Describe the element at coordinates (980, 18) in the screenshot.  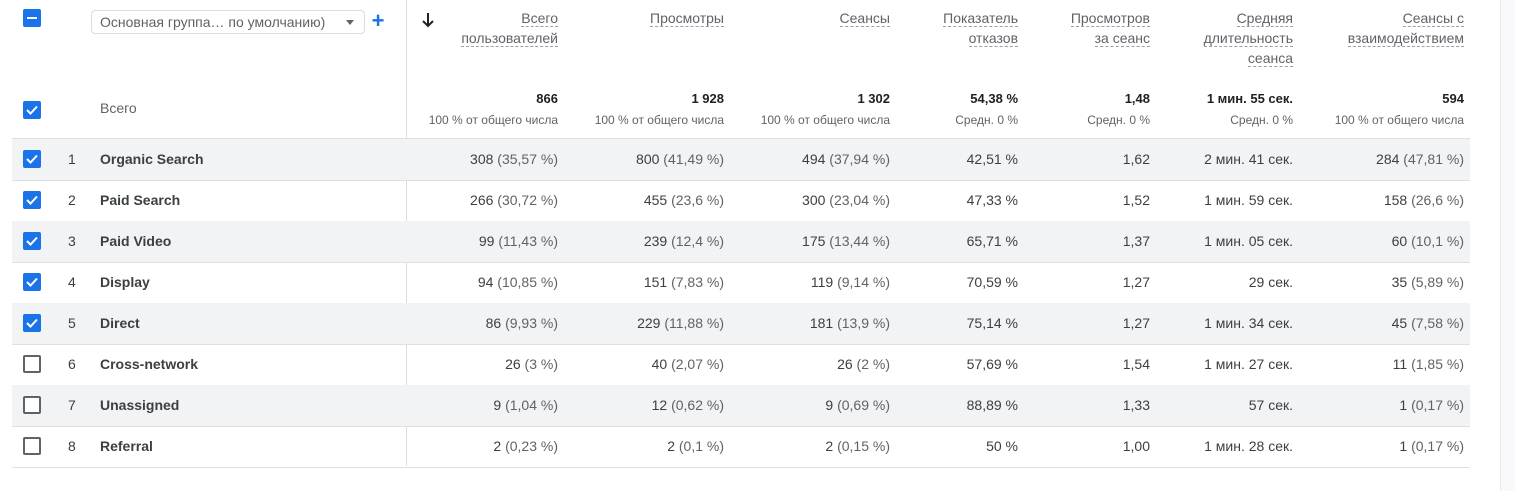
I see `column-header-line: Показатель` at that location.